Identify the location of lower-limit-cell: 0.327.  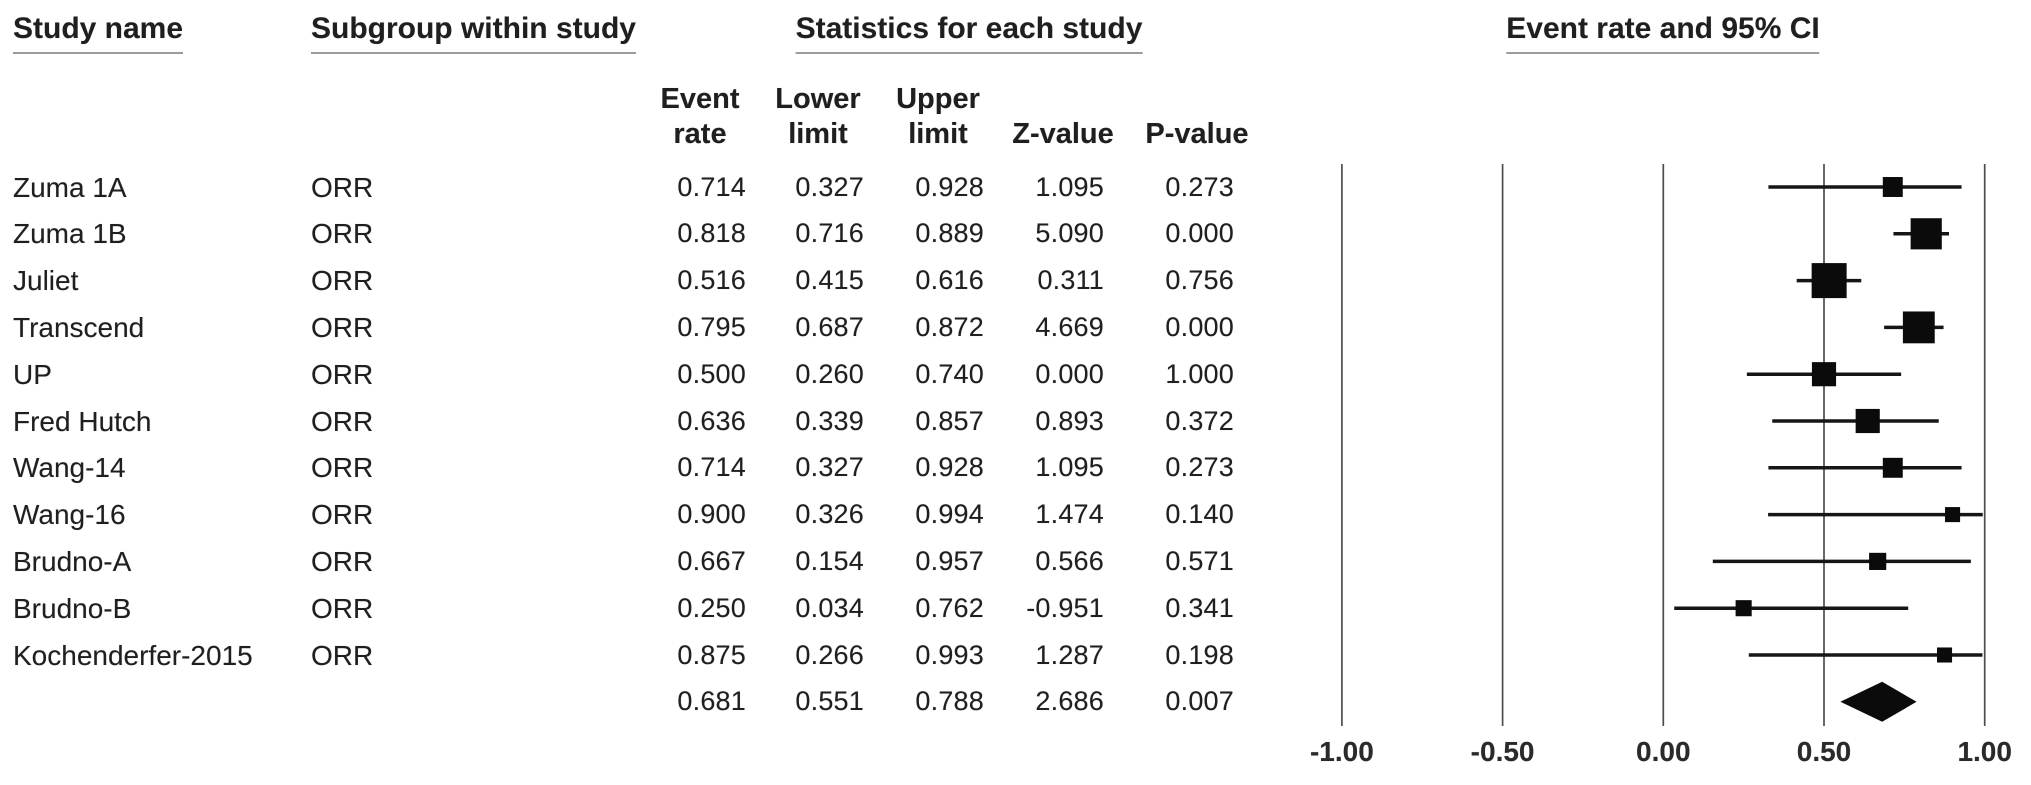
(829, 467).